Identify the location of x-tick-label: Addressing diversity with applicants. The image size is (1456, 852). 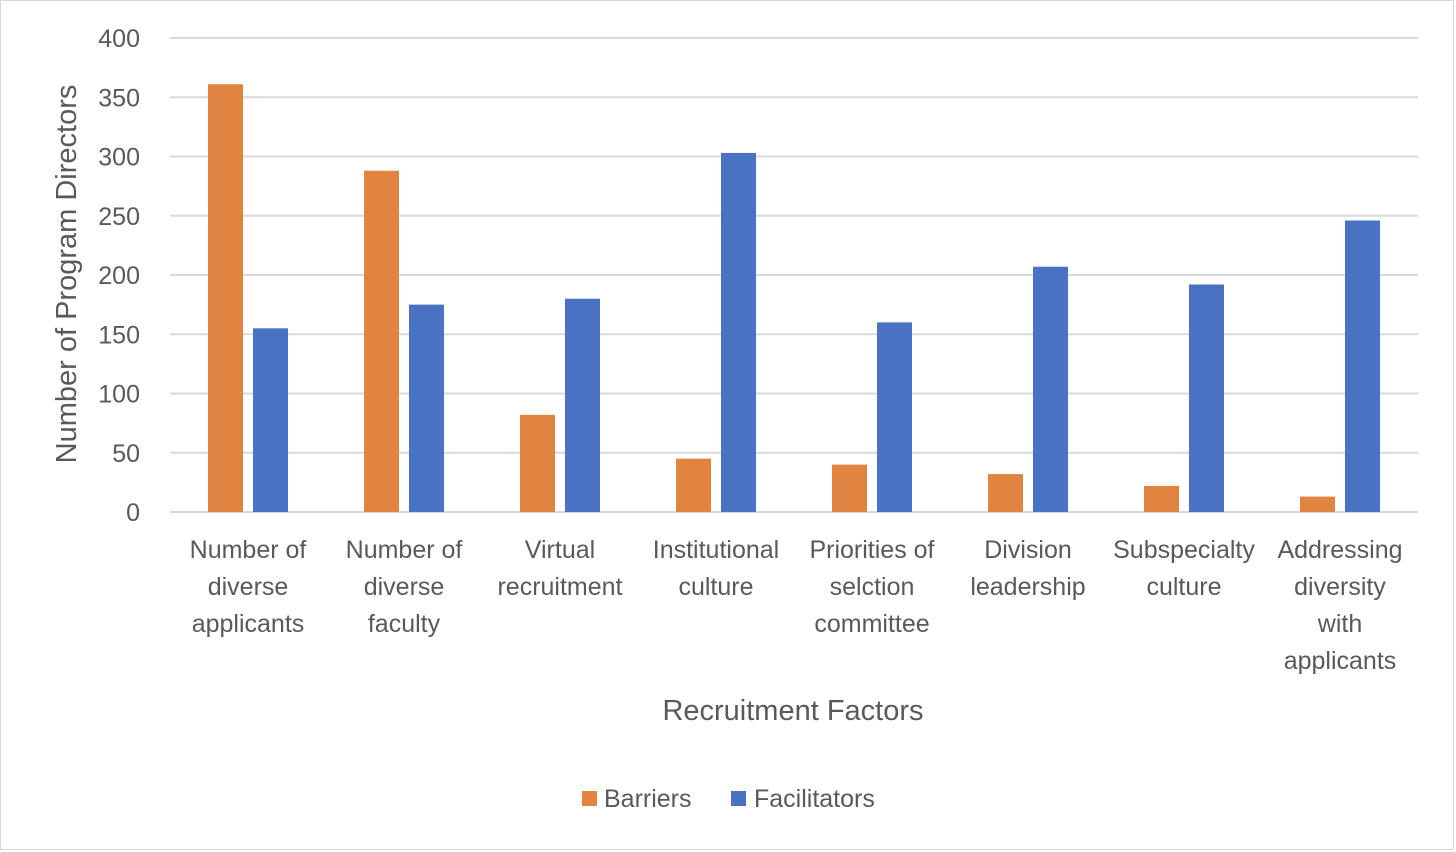
(1339, 605).